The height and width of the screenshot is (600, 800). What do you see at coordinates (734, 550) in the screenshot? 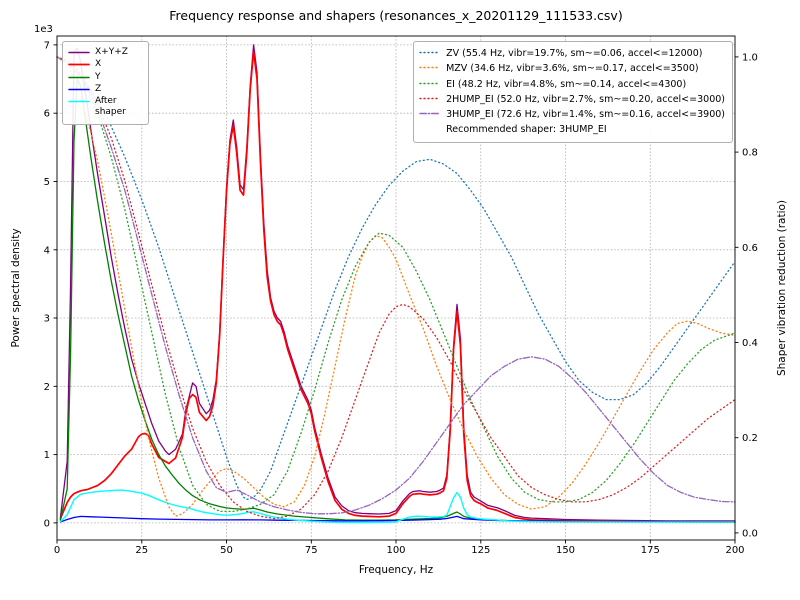
I see `x-tick-label: 200` at bounding box center [734, 550].